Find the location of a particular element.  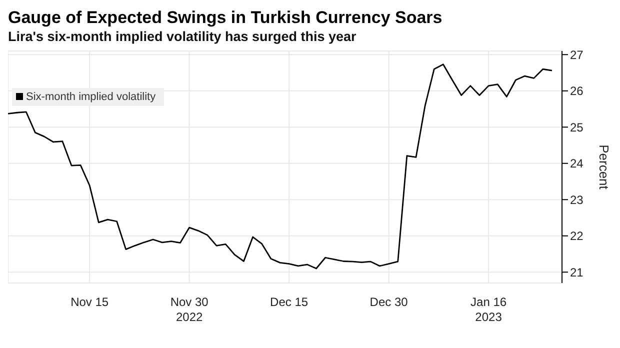

x-tick-label: Nov 30 2022 is located at coordinates (189, 309).